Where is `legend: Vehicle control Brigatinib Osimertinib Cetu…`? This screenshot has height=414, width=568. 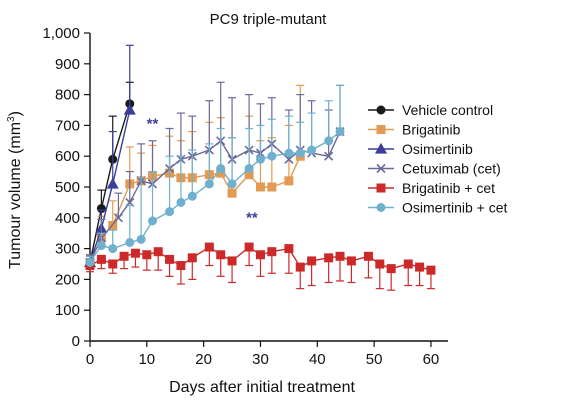
legend: Vehicle control Brigatinib Osimertinib Cetu… is located at coordinates (438, 159).